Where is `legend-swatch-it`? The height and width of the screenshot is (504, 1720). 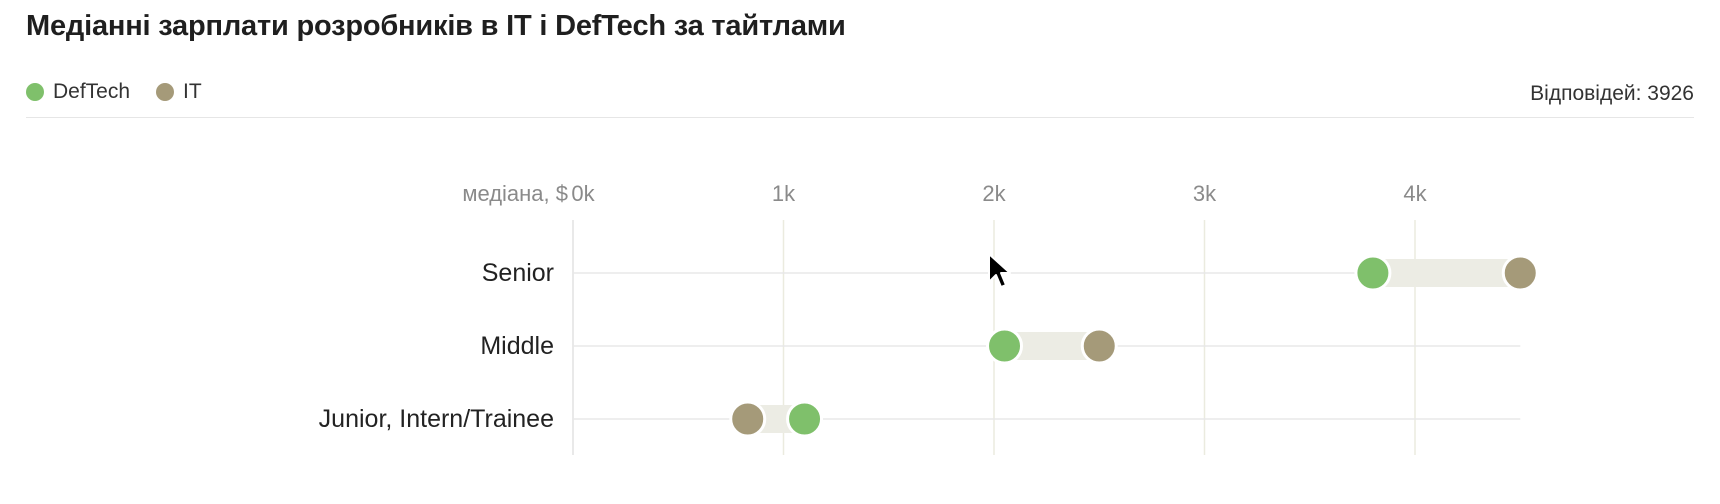
legend-swatch-it is located at coordinates (165, 92).